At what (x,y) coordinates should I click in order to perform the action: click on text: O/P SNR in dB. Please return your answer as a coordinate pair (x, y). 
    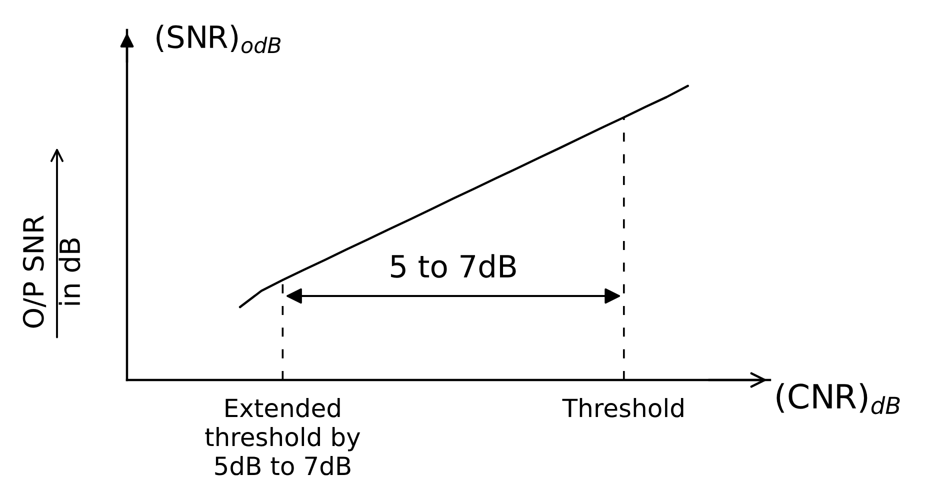
    Looking at the image, I should click on (51, 272).